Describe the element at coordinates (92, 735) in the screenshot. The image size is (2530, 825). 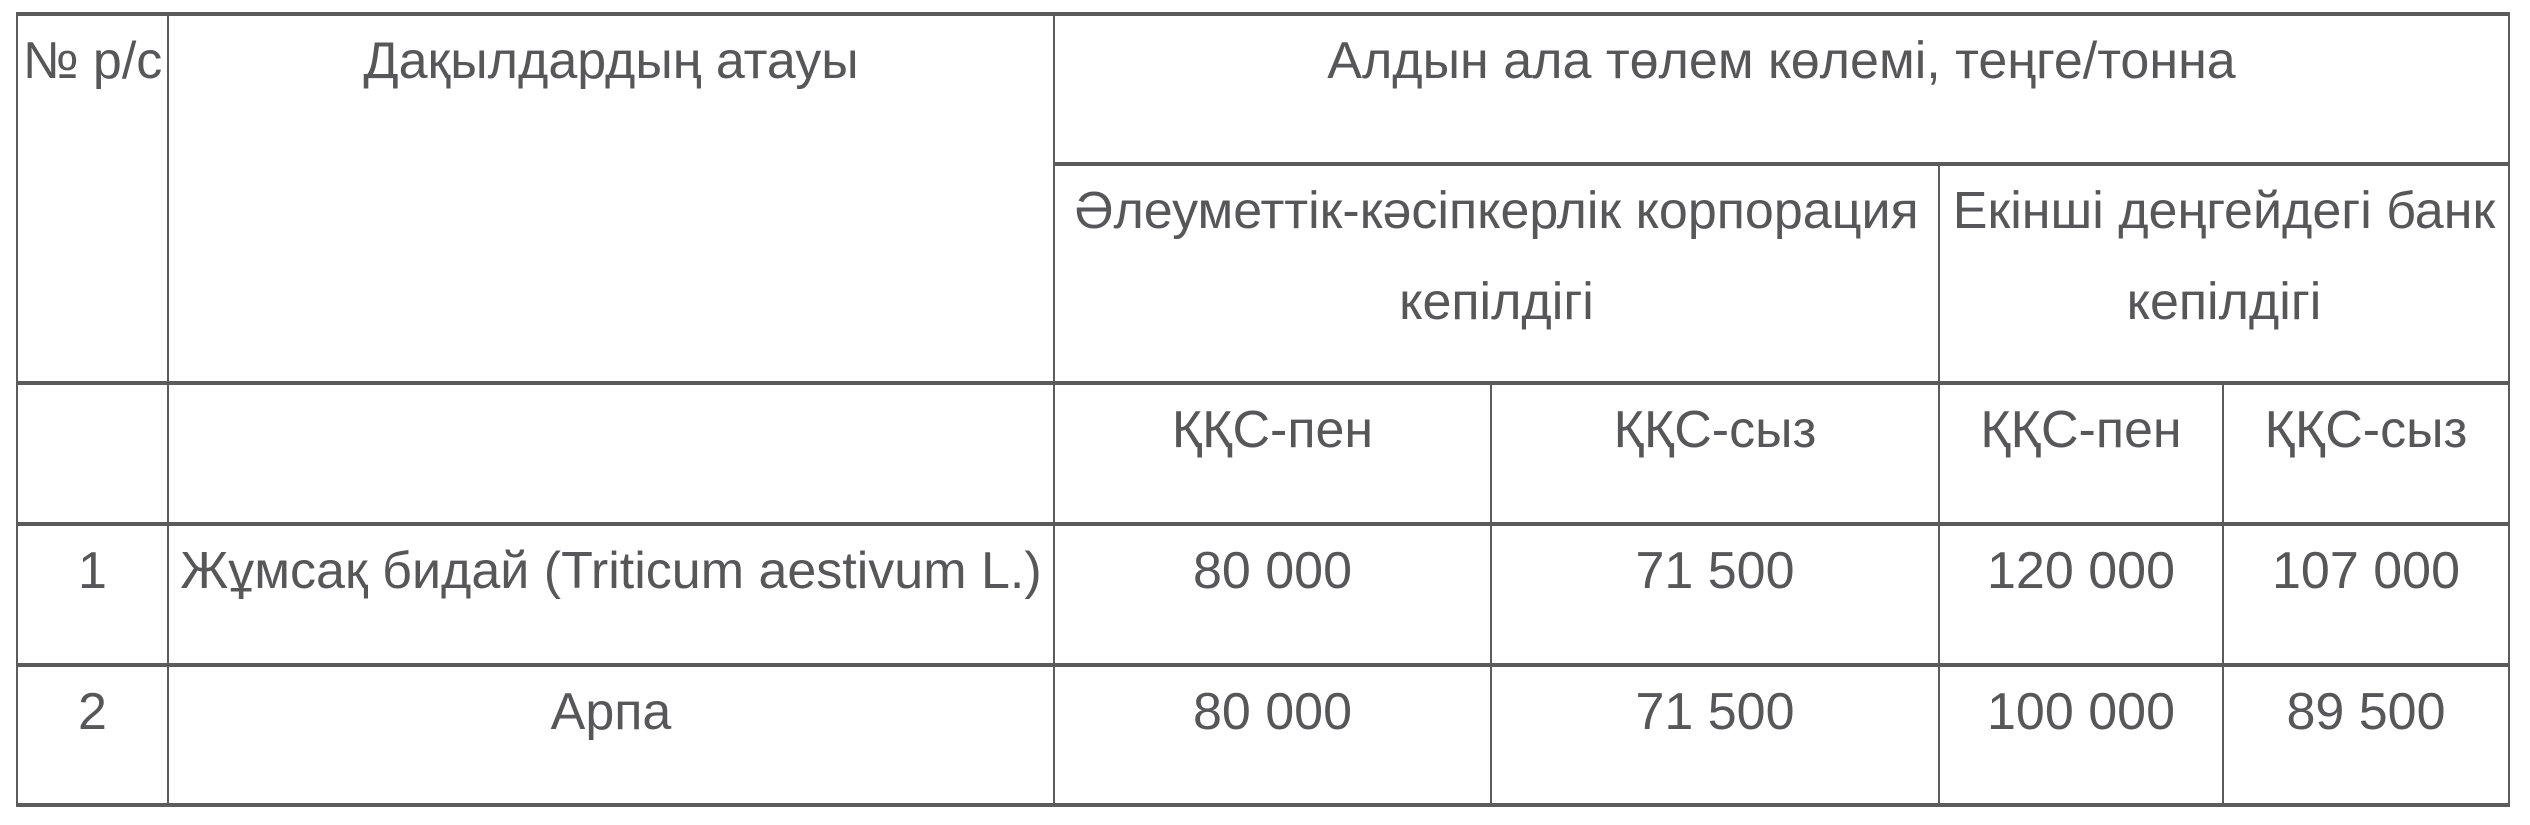
I see `row-number-cell: 2` at that location.